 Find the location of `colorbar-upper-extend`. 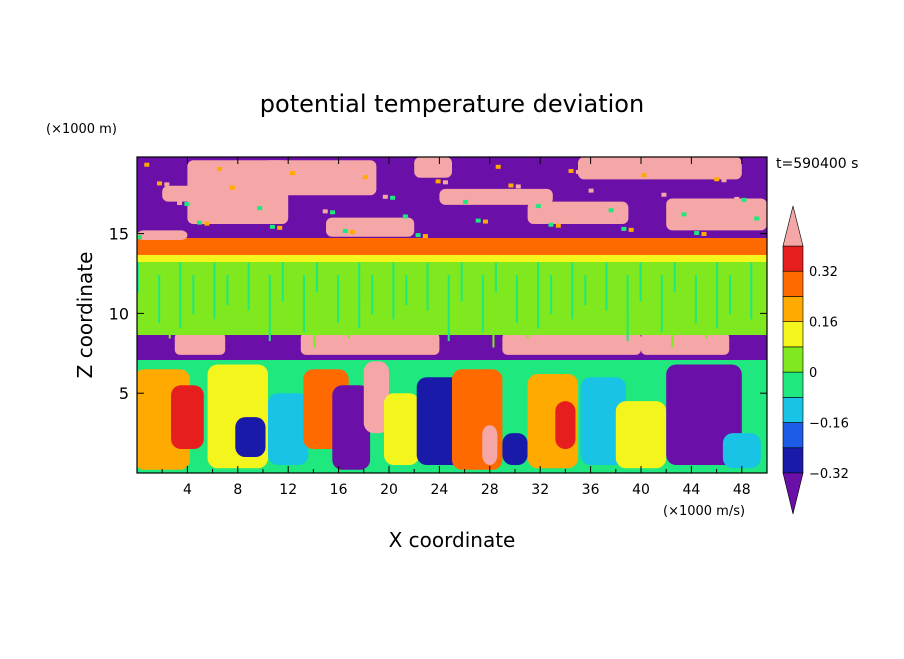

colorbar-upper-extend is located at coordinates (793, 226).